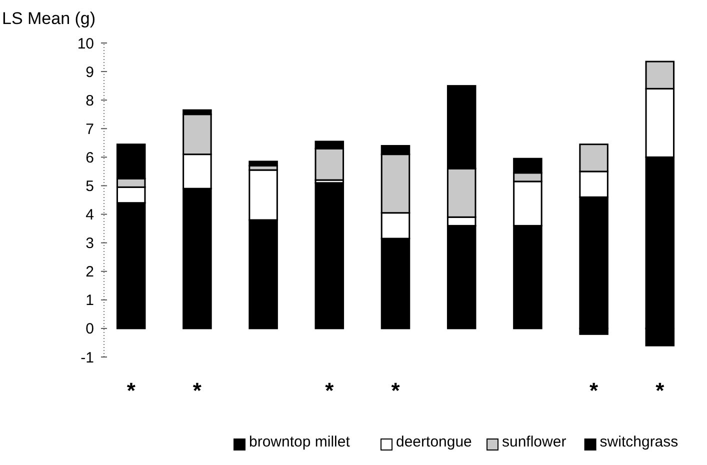 The height and width of the screenshot is (465, 707). What do you see at coordinates (300, 442) in the screenshot?
I see `legend-label: browntop millet` at bounding box center [300, 442].